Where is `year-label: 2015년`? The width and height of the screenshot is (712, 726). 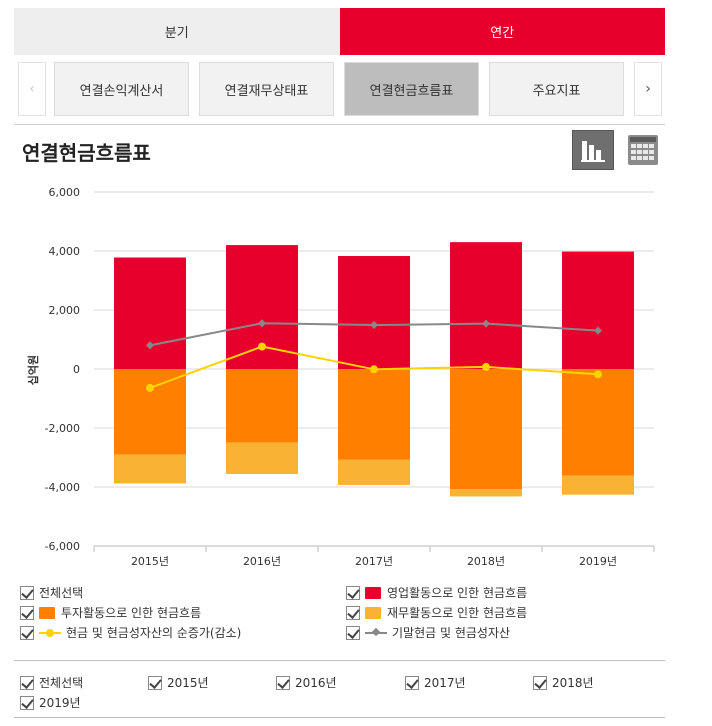
year-label: 2015년 is located at coordinates (188, 683).